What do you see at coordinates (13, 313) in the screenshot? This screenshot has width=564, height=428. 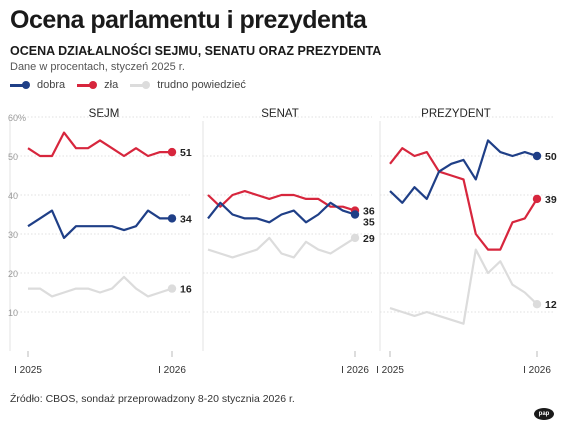 I see `y-tick-label: 10` at bounding box center [13, 313].